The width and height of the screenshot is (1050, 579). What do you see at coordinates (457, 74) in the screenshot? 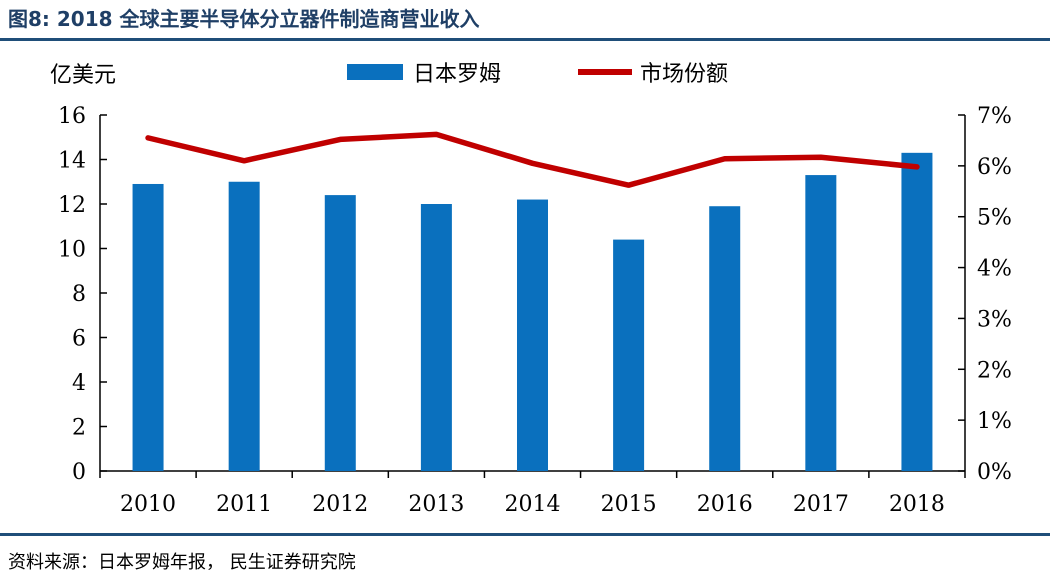
I see `legend-label-bar: 日本罗姆` at bounding box center [457, 74].